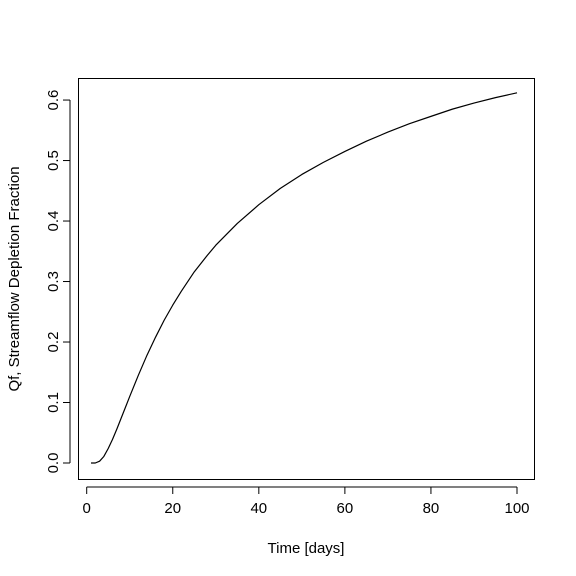 This screenshot has width=576, height=576. Describe the element at coordinates (431, 508) in the screenshot. I see `x-tick-label: 80` at that location.